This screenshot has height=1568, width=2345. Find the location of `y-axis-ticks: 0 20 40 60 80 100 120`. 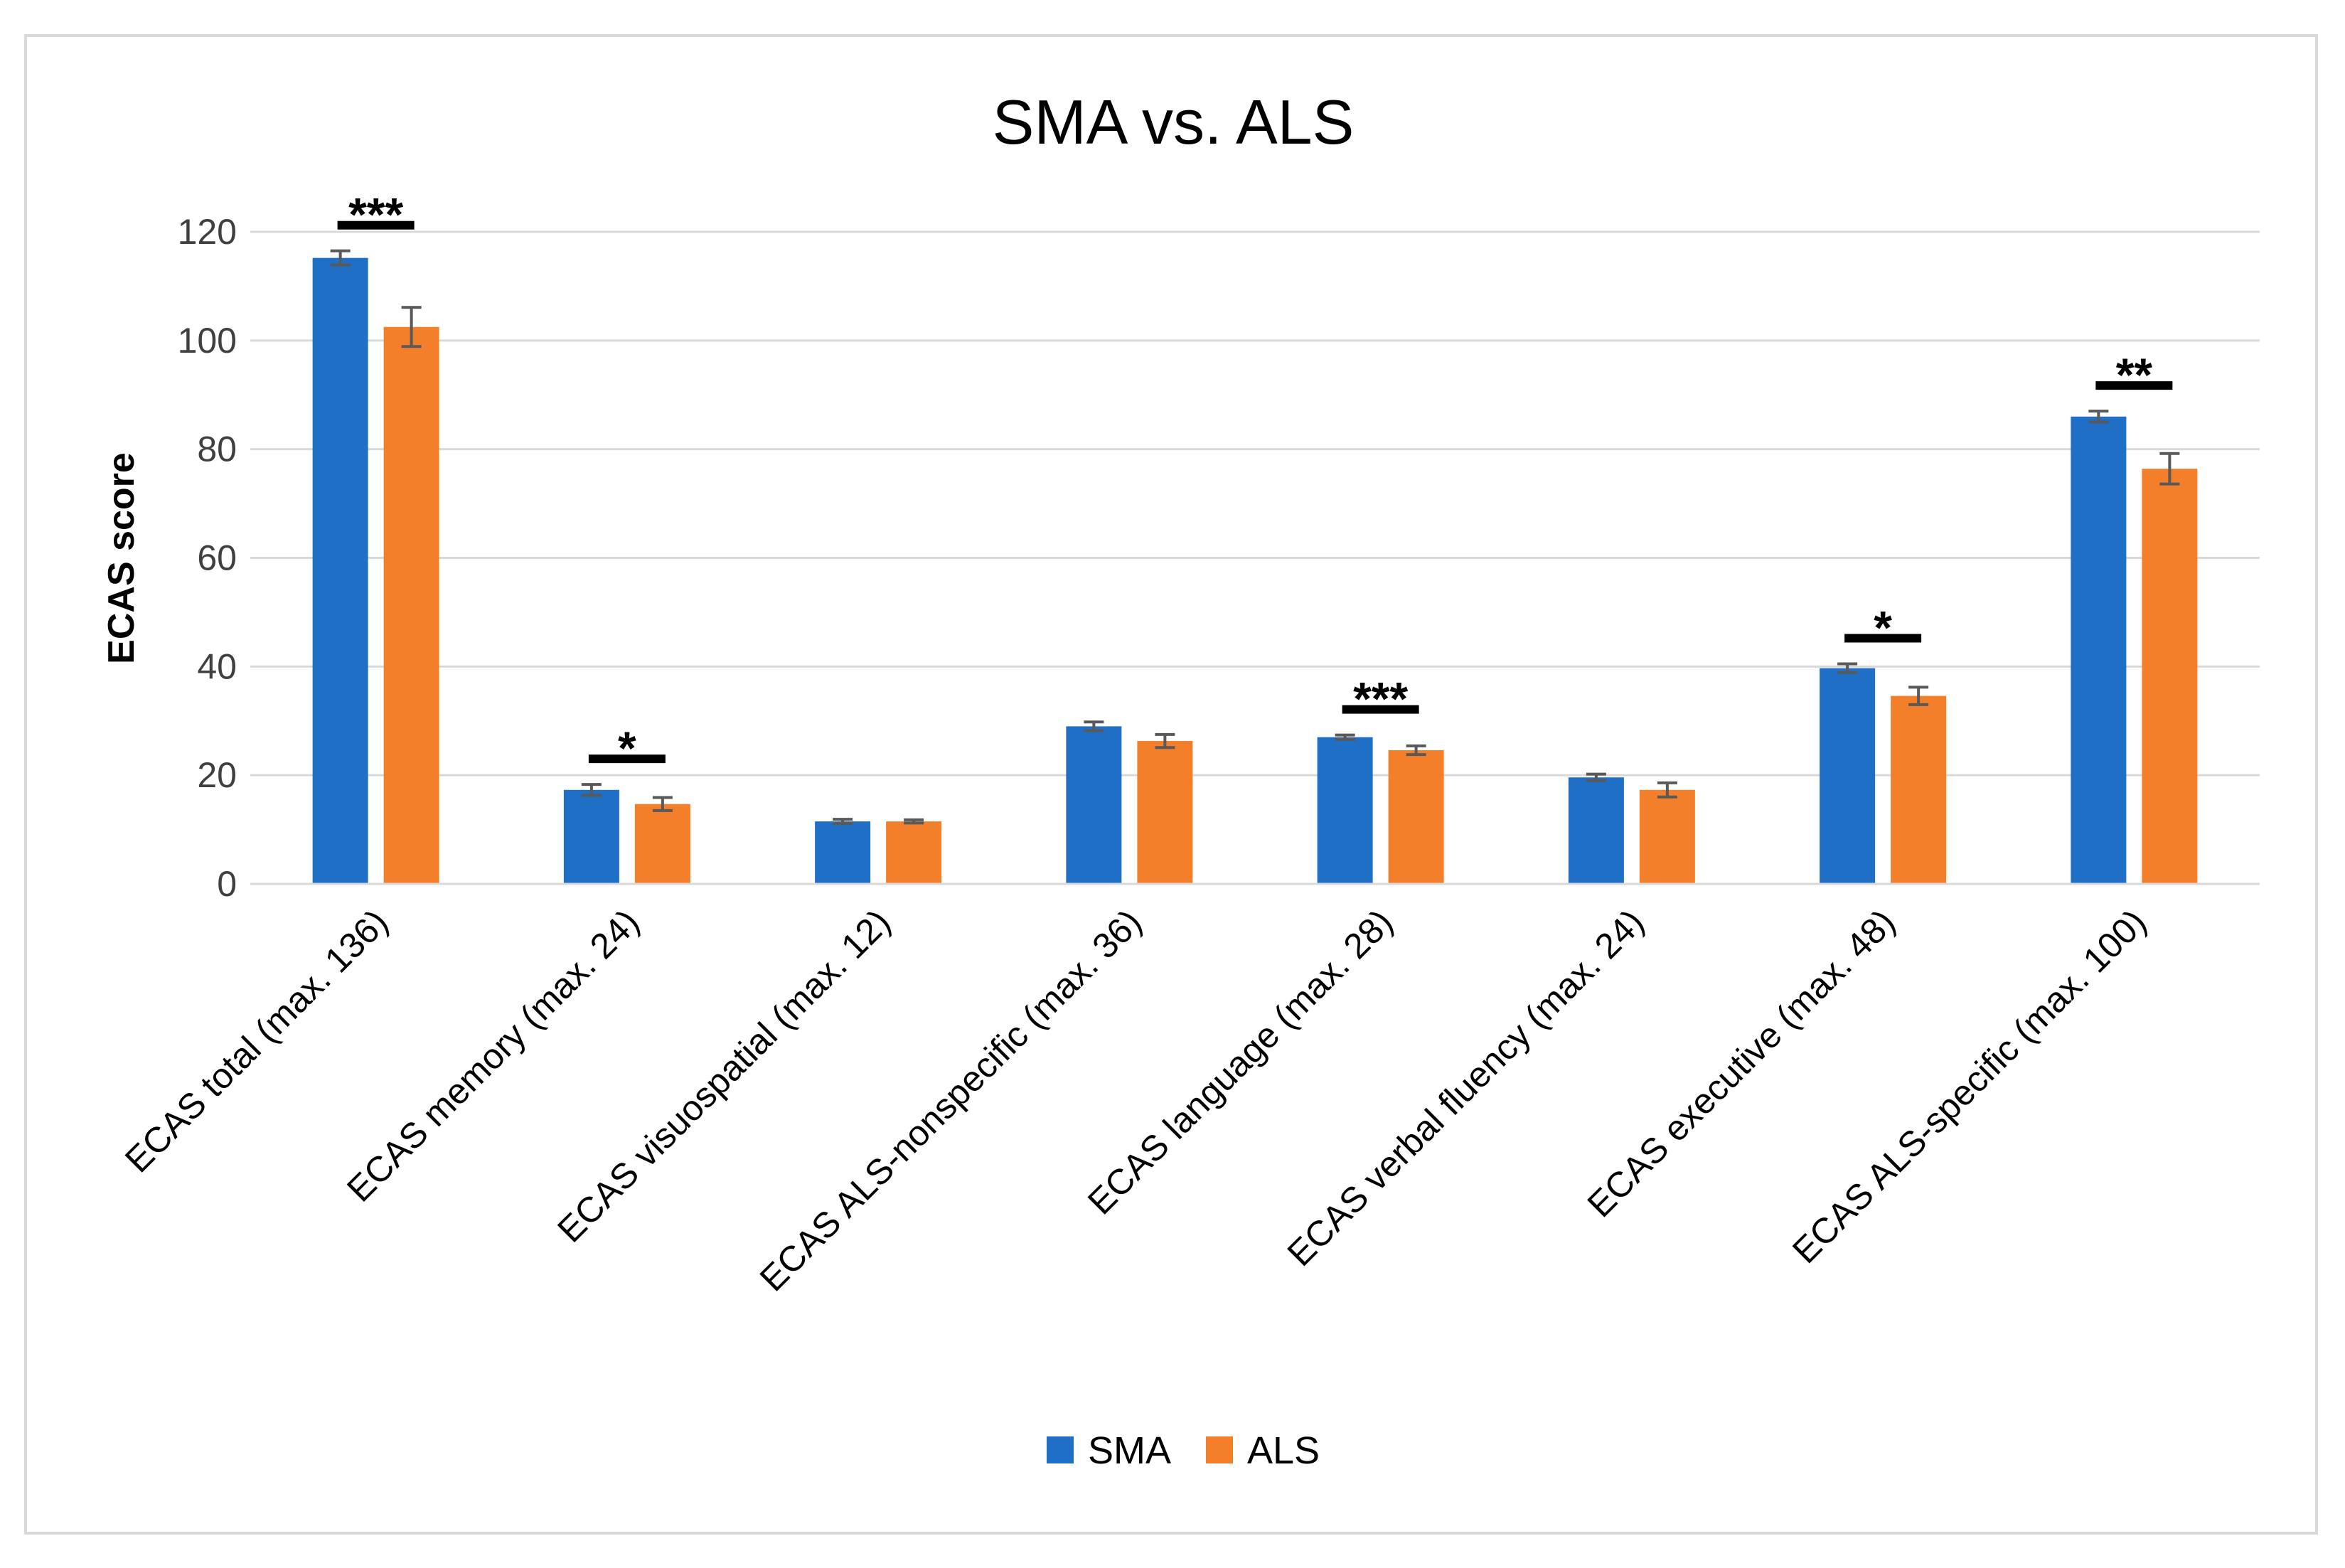

y-axis-ticks: 0 20 40 60 80 100 120 is located at coordinates (207, 558).